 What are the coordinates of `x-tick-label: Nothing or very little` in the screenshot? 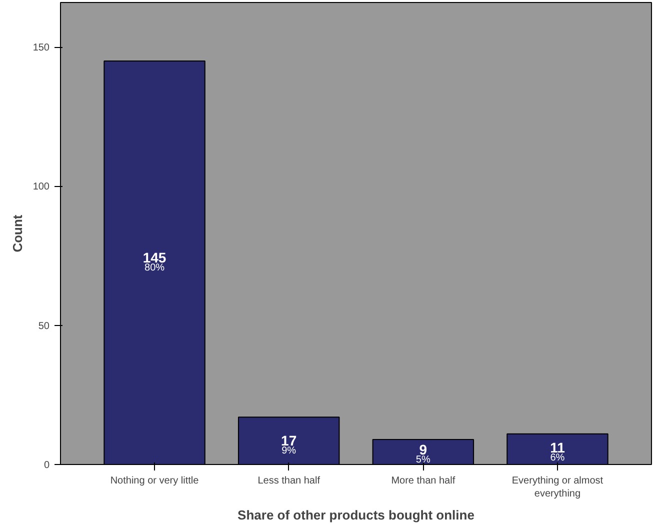 It's located at (155, 481).